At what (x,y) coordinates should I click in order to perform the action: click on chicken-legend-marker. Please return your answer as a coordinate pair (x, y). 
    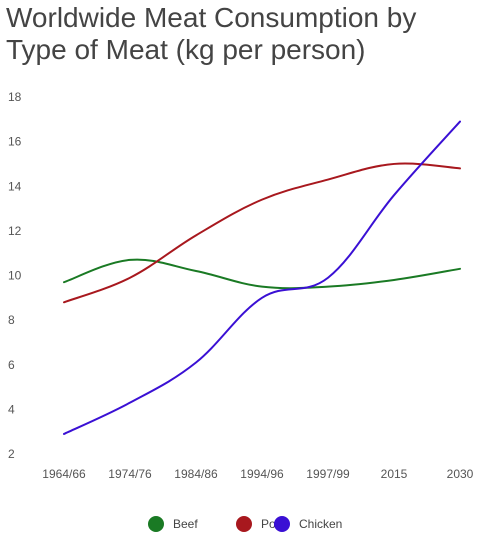
    Looking at the image, I should click on (282, 524).